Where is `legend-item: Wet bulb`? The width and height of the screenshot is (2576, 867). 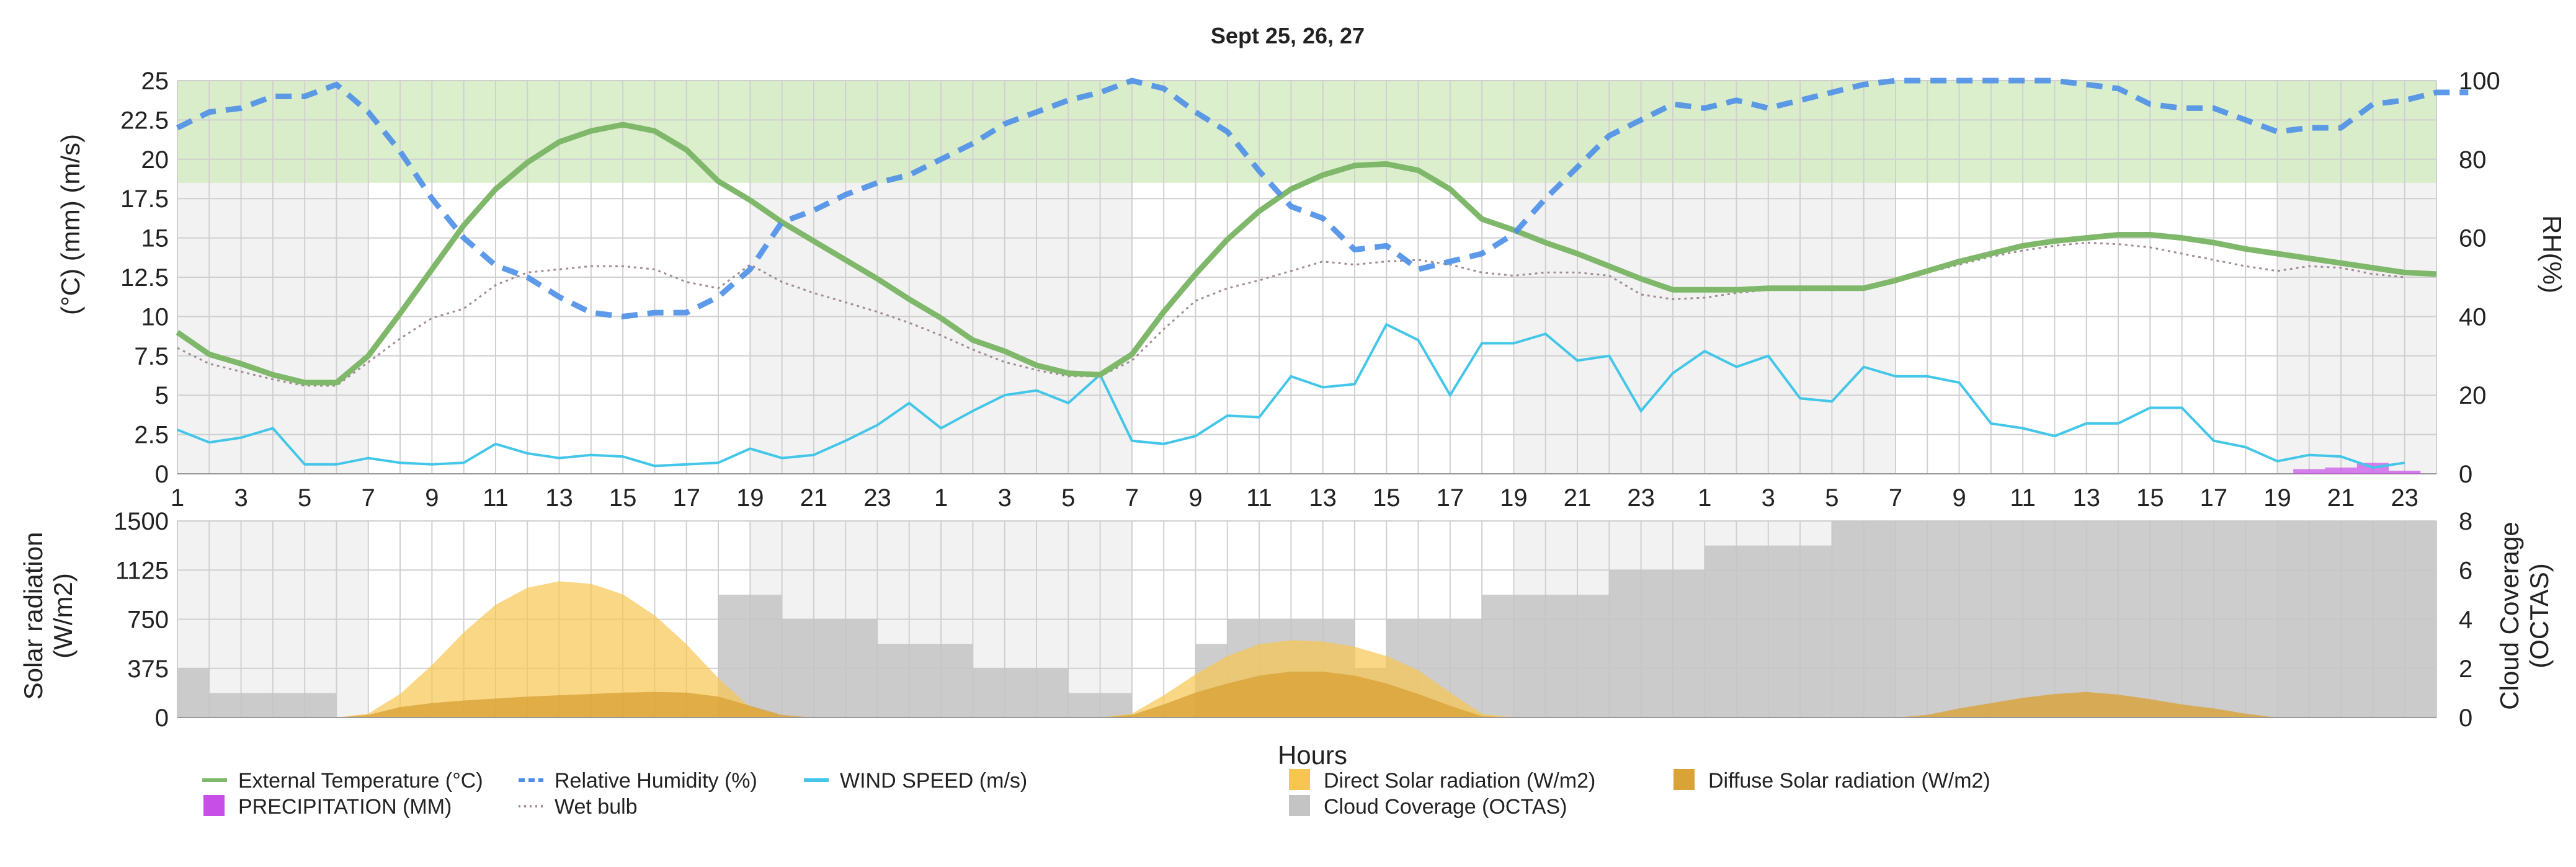
legend-item: Wet bulb is located at coordinates (579, 807).